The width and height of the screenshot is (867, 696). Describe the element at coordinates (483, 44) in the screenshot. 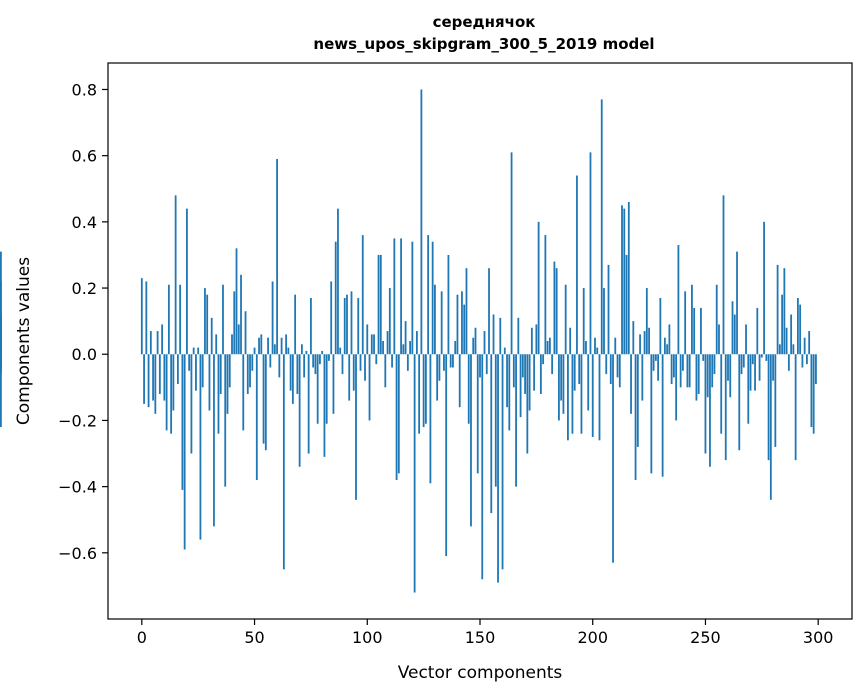

I see `chart-subtitle: news_upos_skipgram_300_5_2019 model` at that location.